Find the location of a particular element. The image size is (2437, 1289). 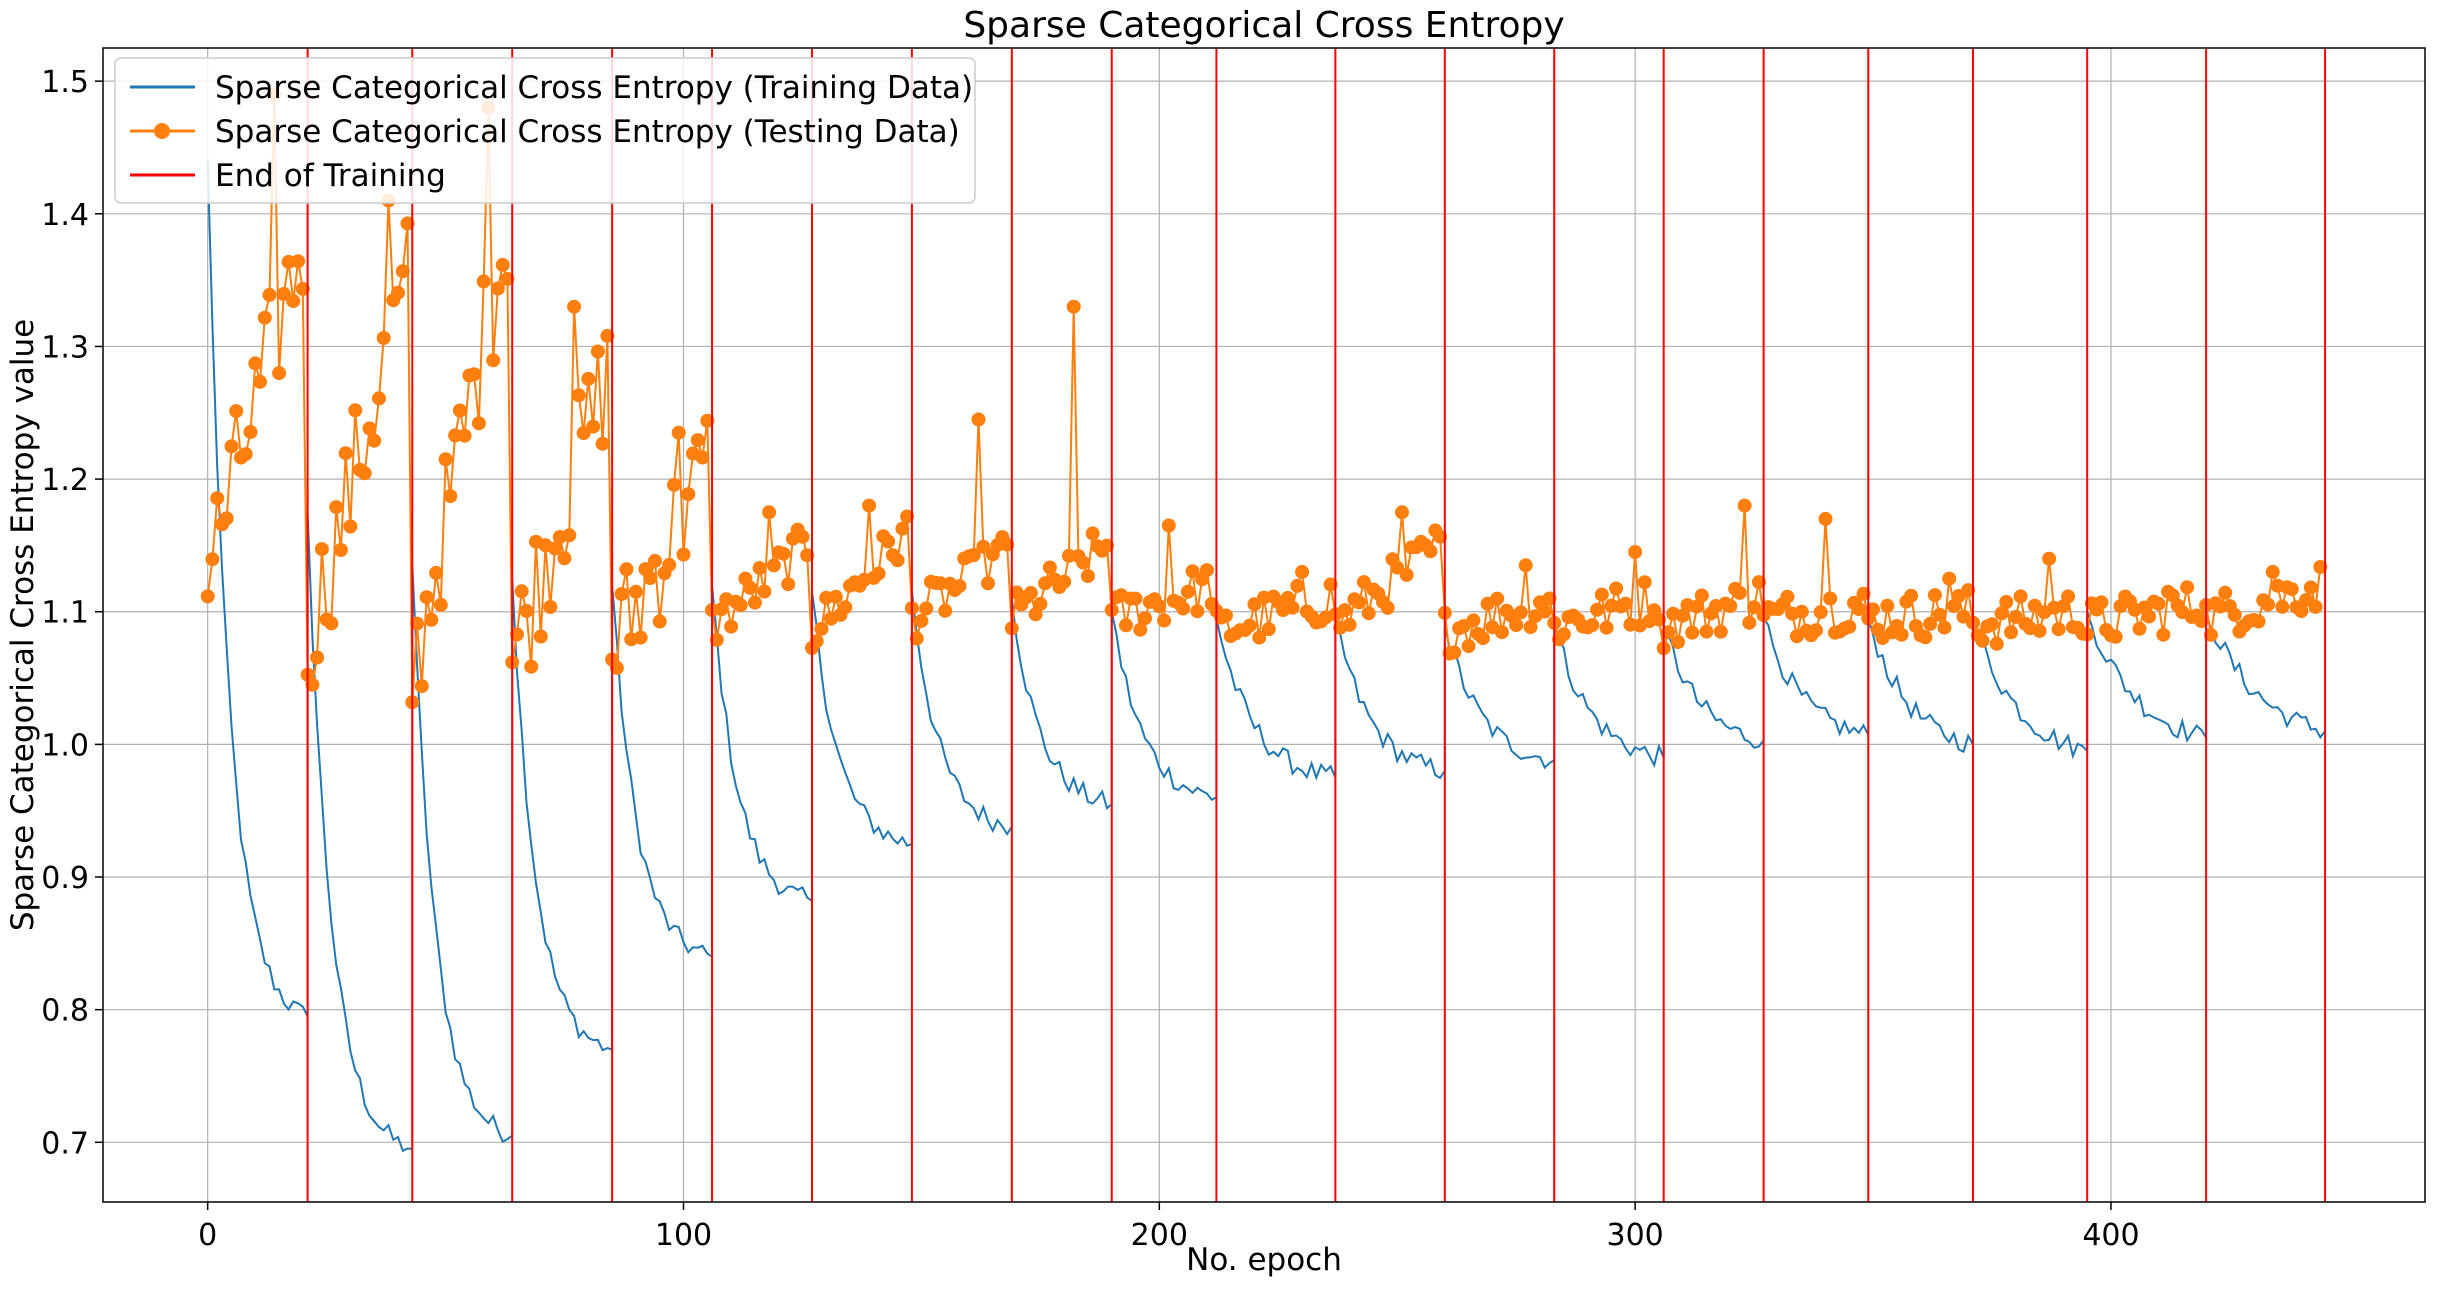

y-tick-label: 1.1 is located at coordinates (65, 613).